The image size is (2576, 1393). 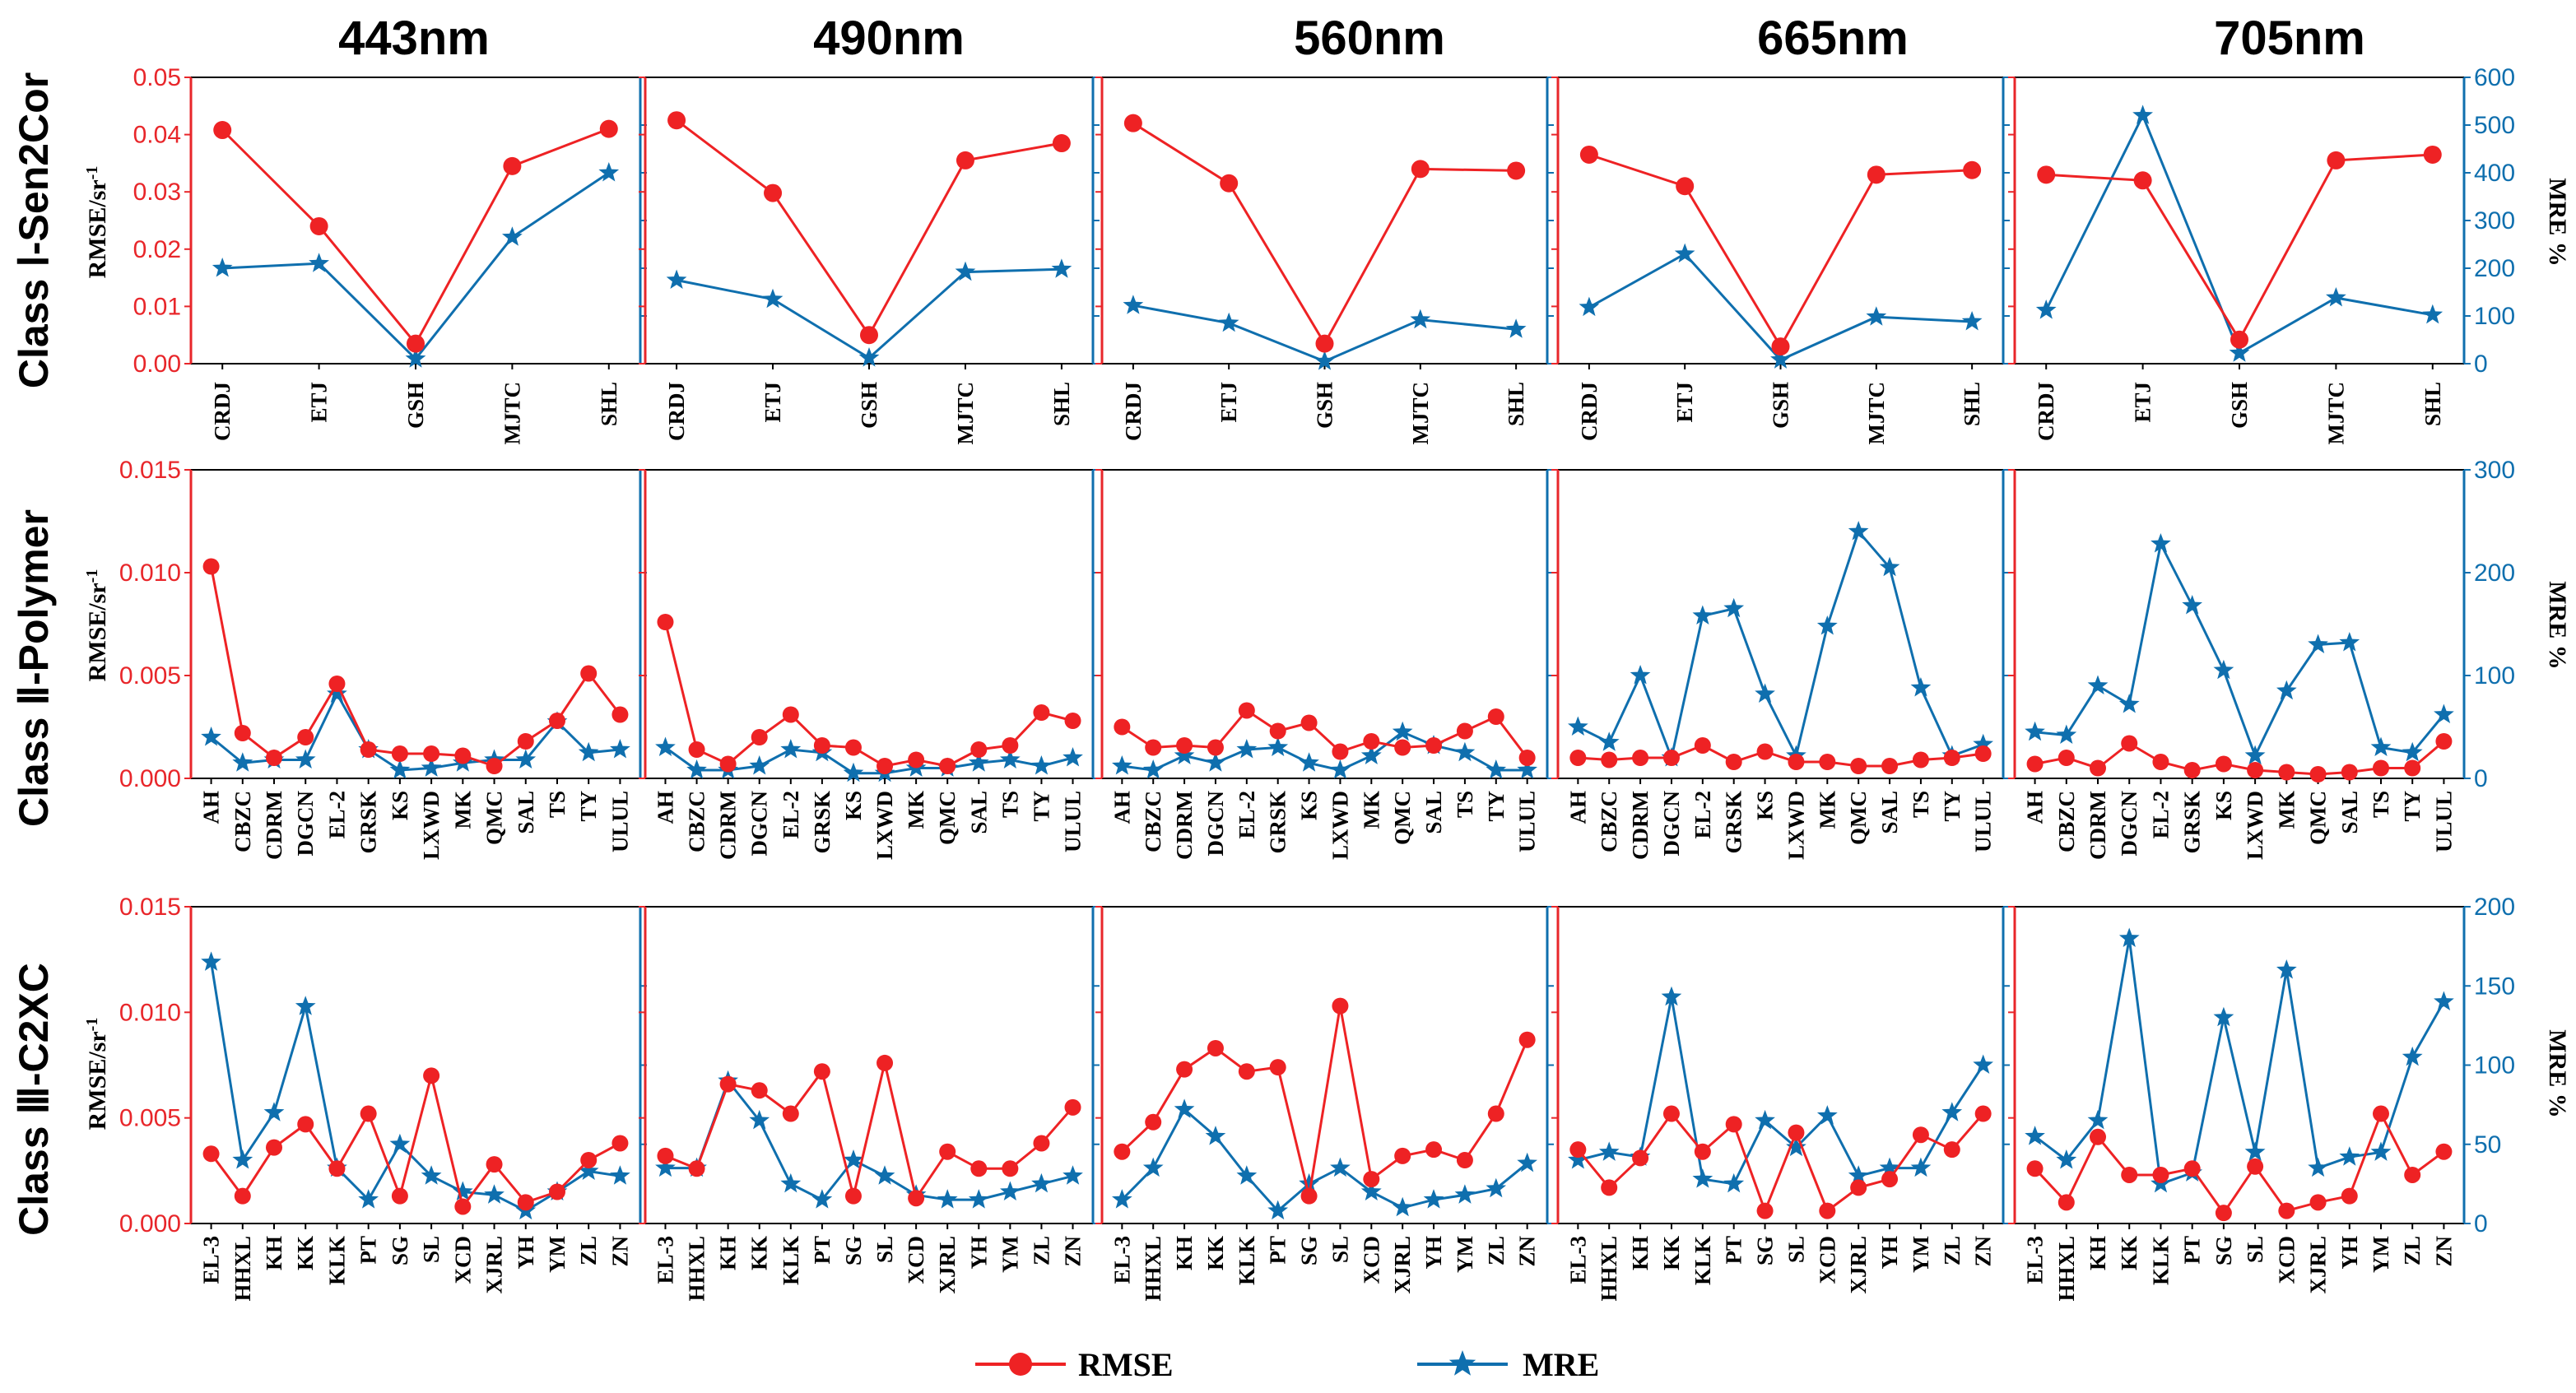 I want to click on category-label: SAL, so click(x=1889, y=812).